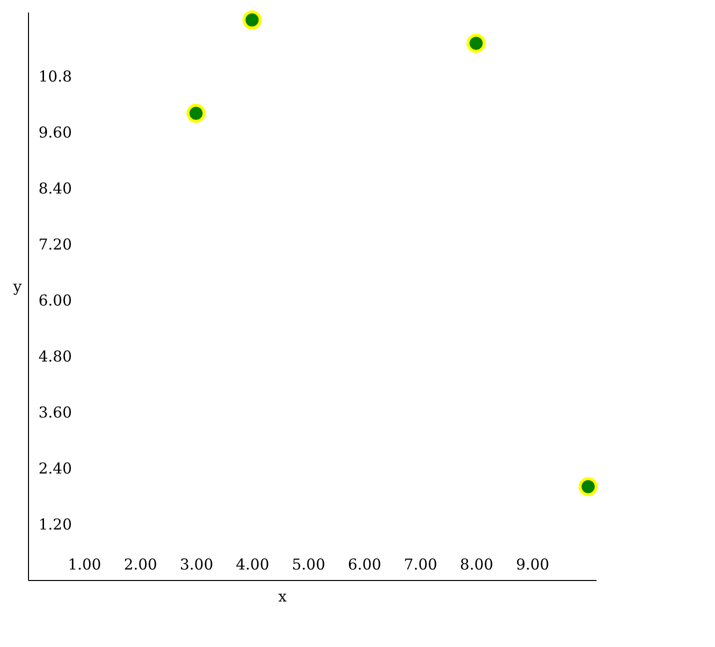 This screenshot has width=715, height=647. I want to click on x-tick-label: 9.00, so click(533, 565).